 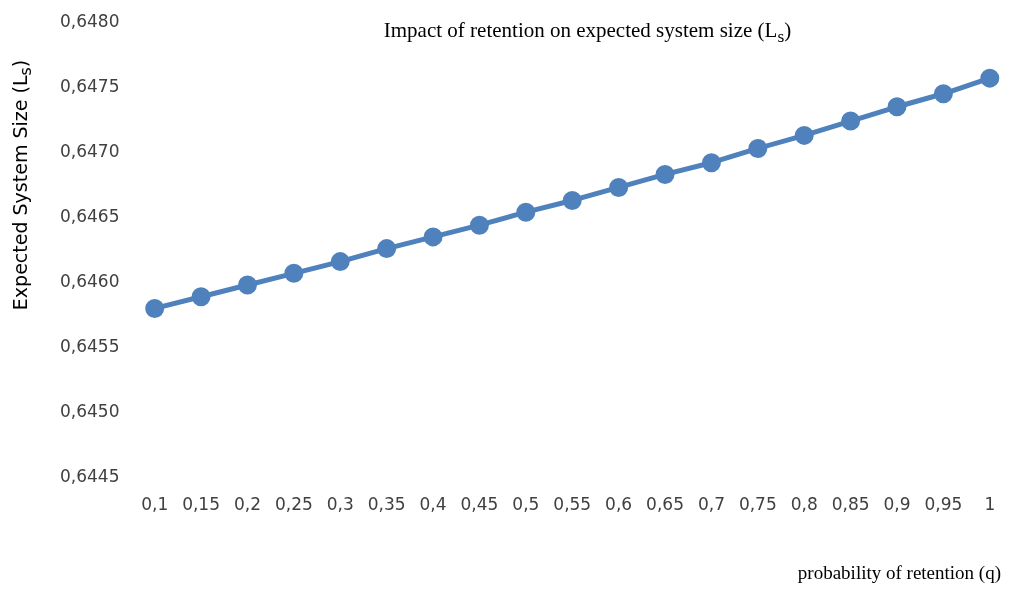 I want to click on x-tick-label: 0,7, so click(x=711, y=504).